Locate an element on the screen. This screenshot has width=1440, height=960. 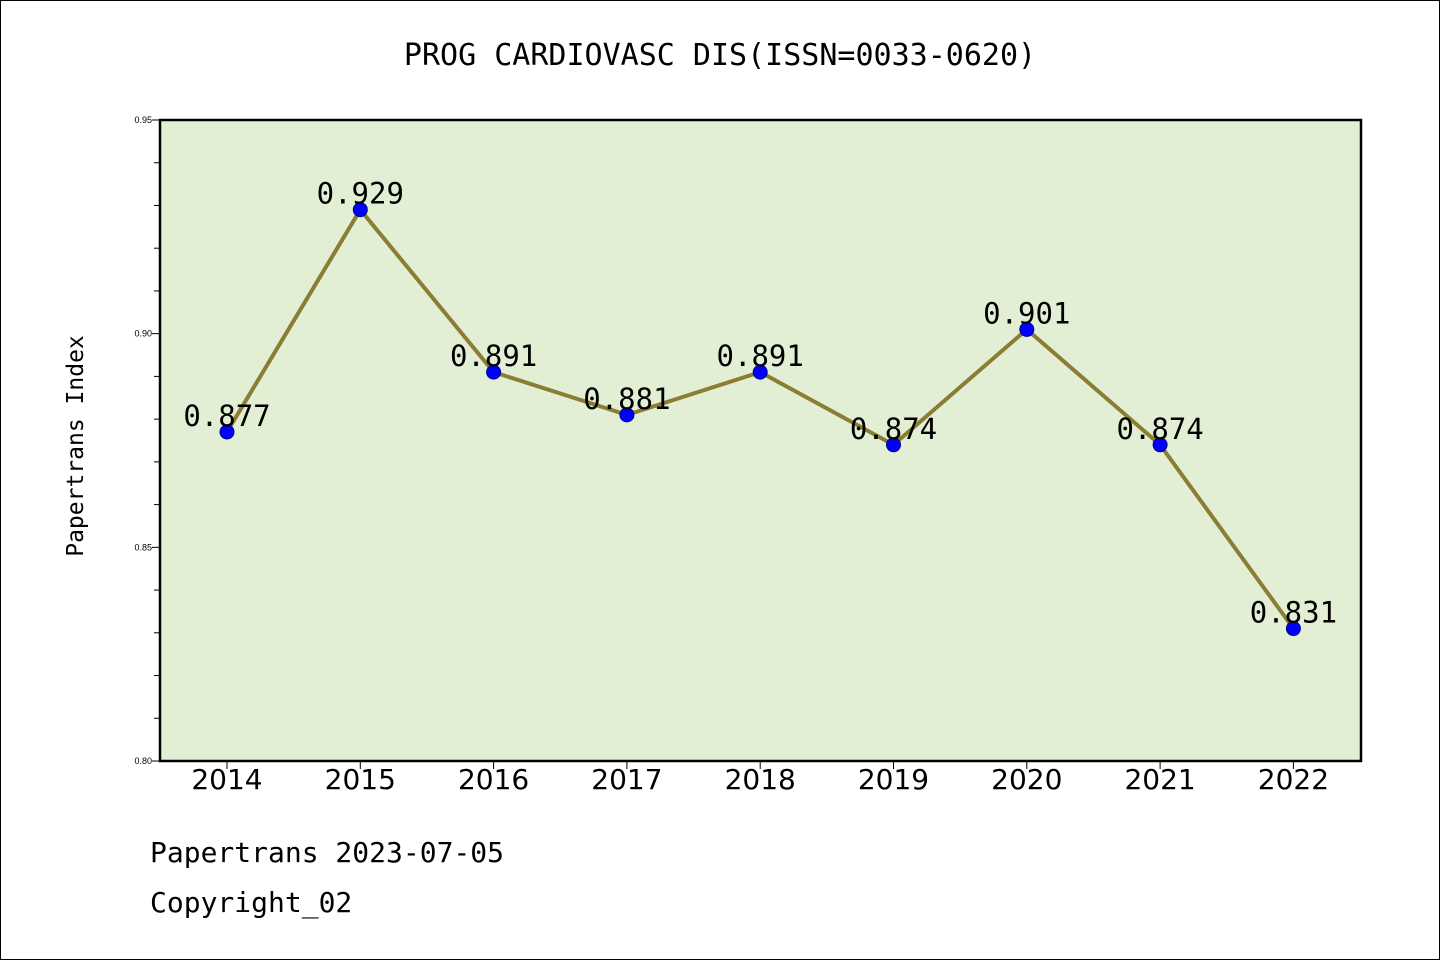
y-tick-label: 0.90 is located at coordinates (143, 334).